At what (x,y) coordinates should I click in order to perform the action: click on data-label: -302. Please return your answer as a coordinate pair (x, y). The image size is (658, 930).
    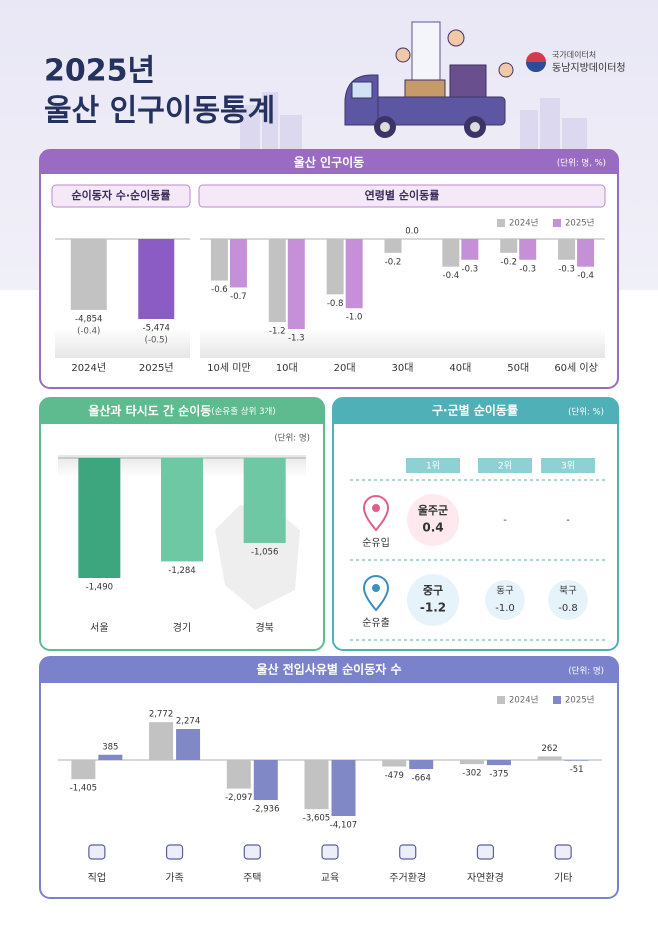
    Looking at the image, I should click on (471, 774).